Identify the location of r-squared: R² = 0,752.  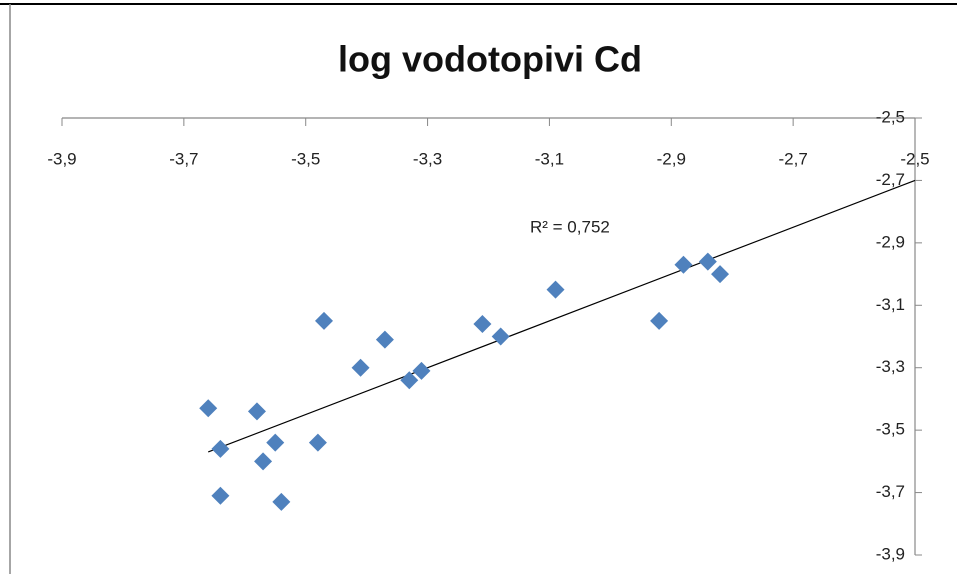
(570, 226).